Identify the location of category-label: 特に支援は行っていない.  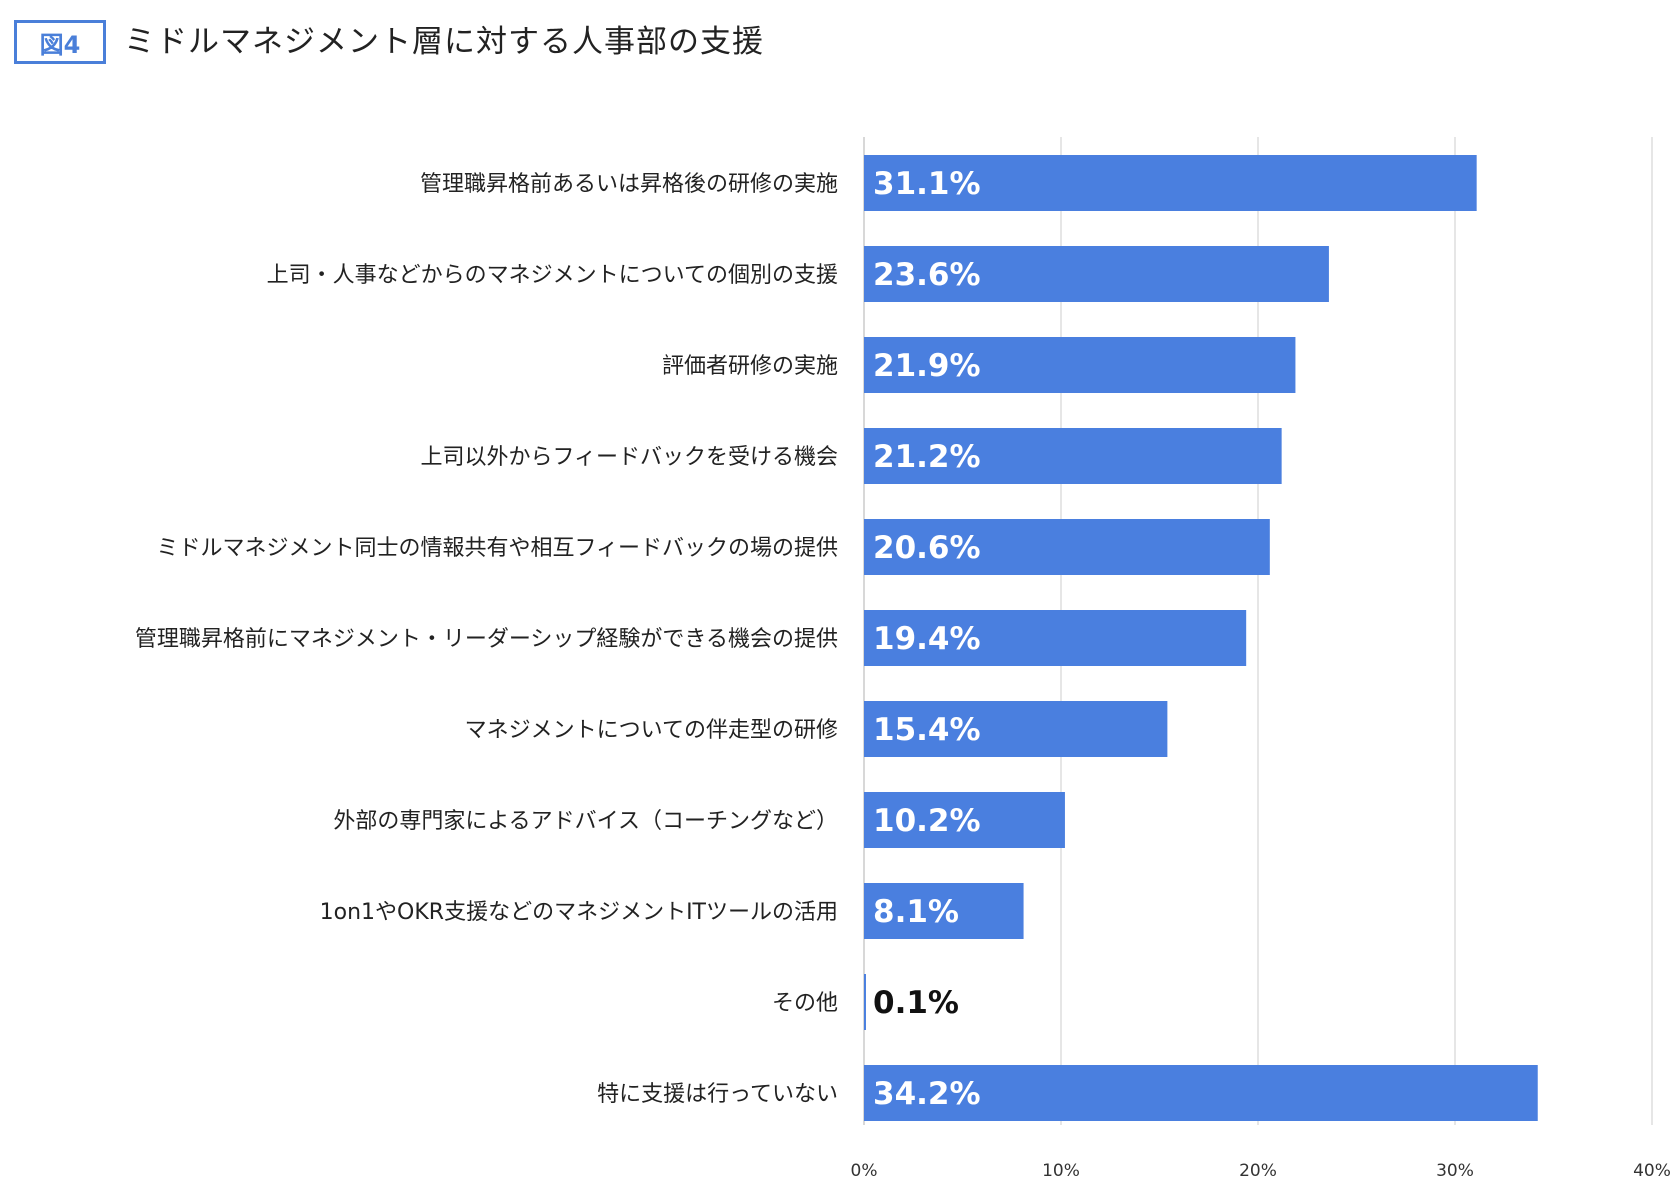
(717, 1094).